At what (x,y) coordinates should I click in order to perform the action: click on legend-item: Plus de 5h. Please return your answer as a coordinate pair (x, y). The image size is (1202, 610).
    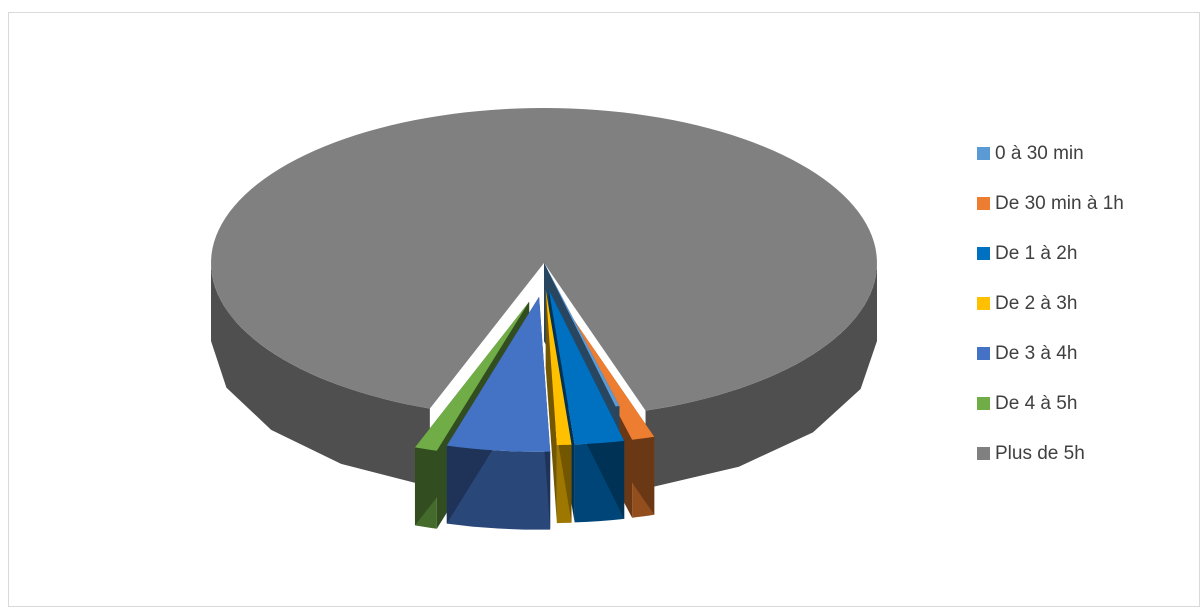
    Looking at the image, I should click on (1050, 453).